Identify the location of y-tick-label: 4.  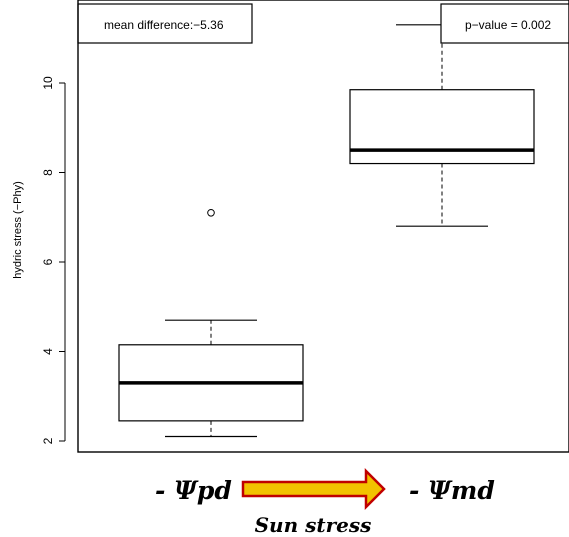
(48, 351).